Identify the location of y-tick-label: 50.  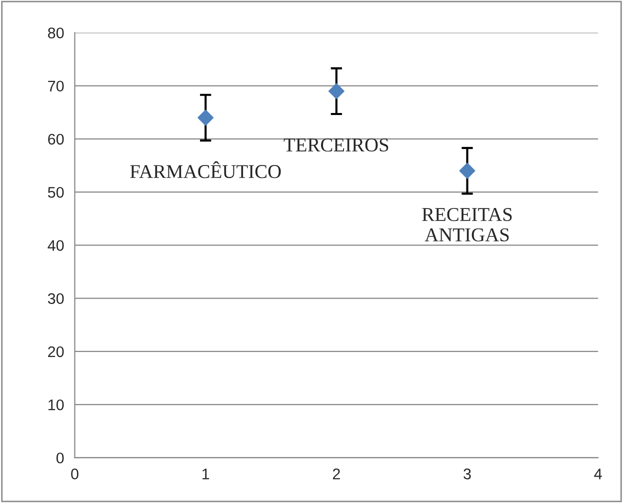
(56, 192).